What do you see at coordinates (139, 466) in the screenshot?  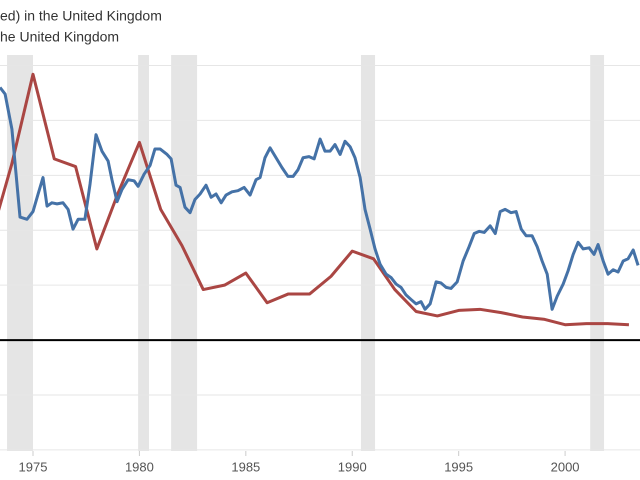 I see `x-tick-label: 1980` at bounding box center [139, 466].